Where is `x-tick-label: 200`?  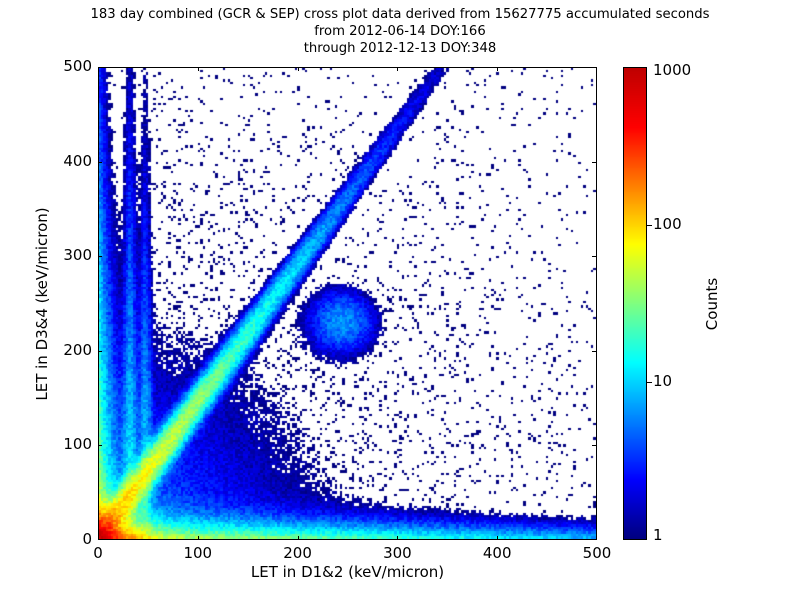 x-tick-label: 200 is located at coordinates (297, 553).